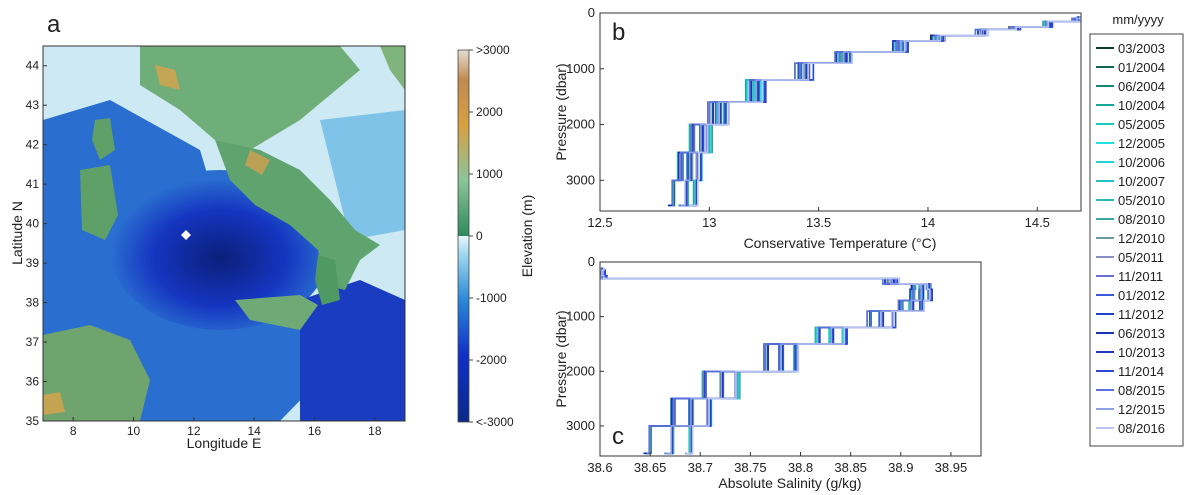 This screenshot has width=1184, height=495. Describe the element at coordinates (750, 467) in the screenshot. I see `x-tick-label: 38.75` at that location.